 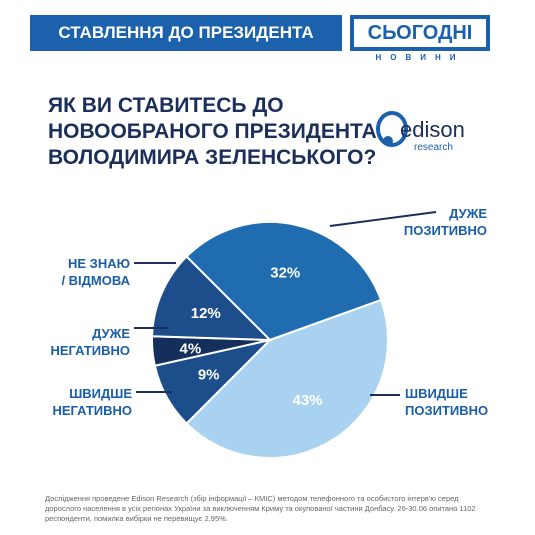 What do you see at coordinates (285, 273) in the screenshot?
I see `value-label: 32%` at bounding box center [285, 273].